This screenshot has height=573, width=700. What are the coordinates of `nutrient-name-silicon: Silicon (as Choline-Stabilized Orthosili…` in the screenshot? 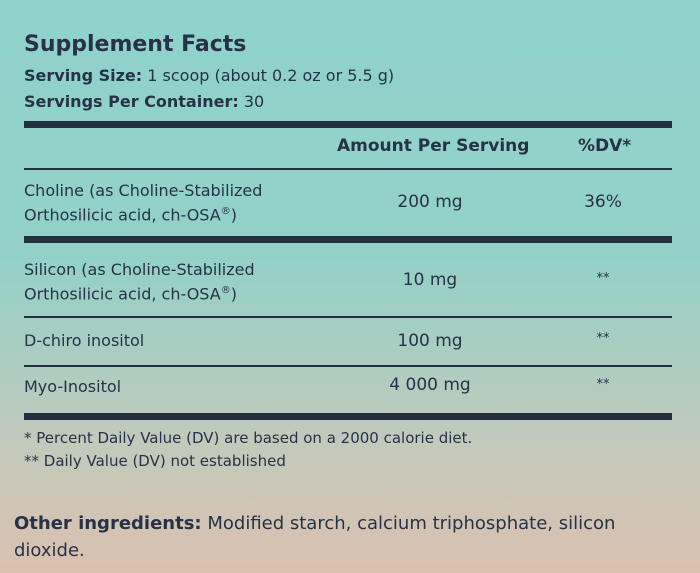 It's located at (174, 281).